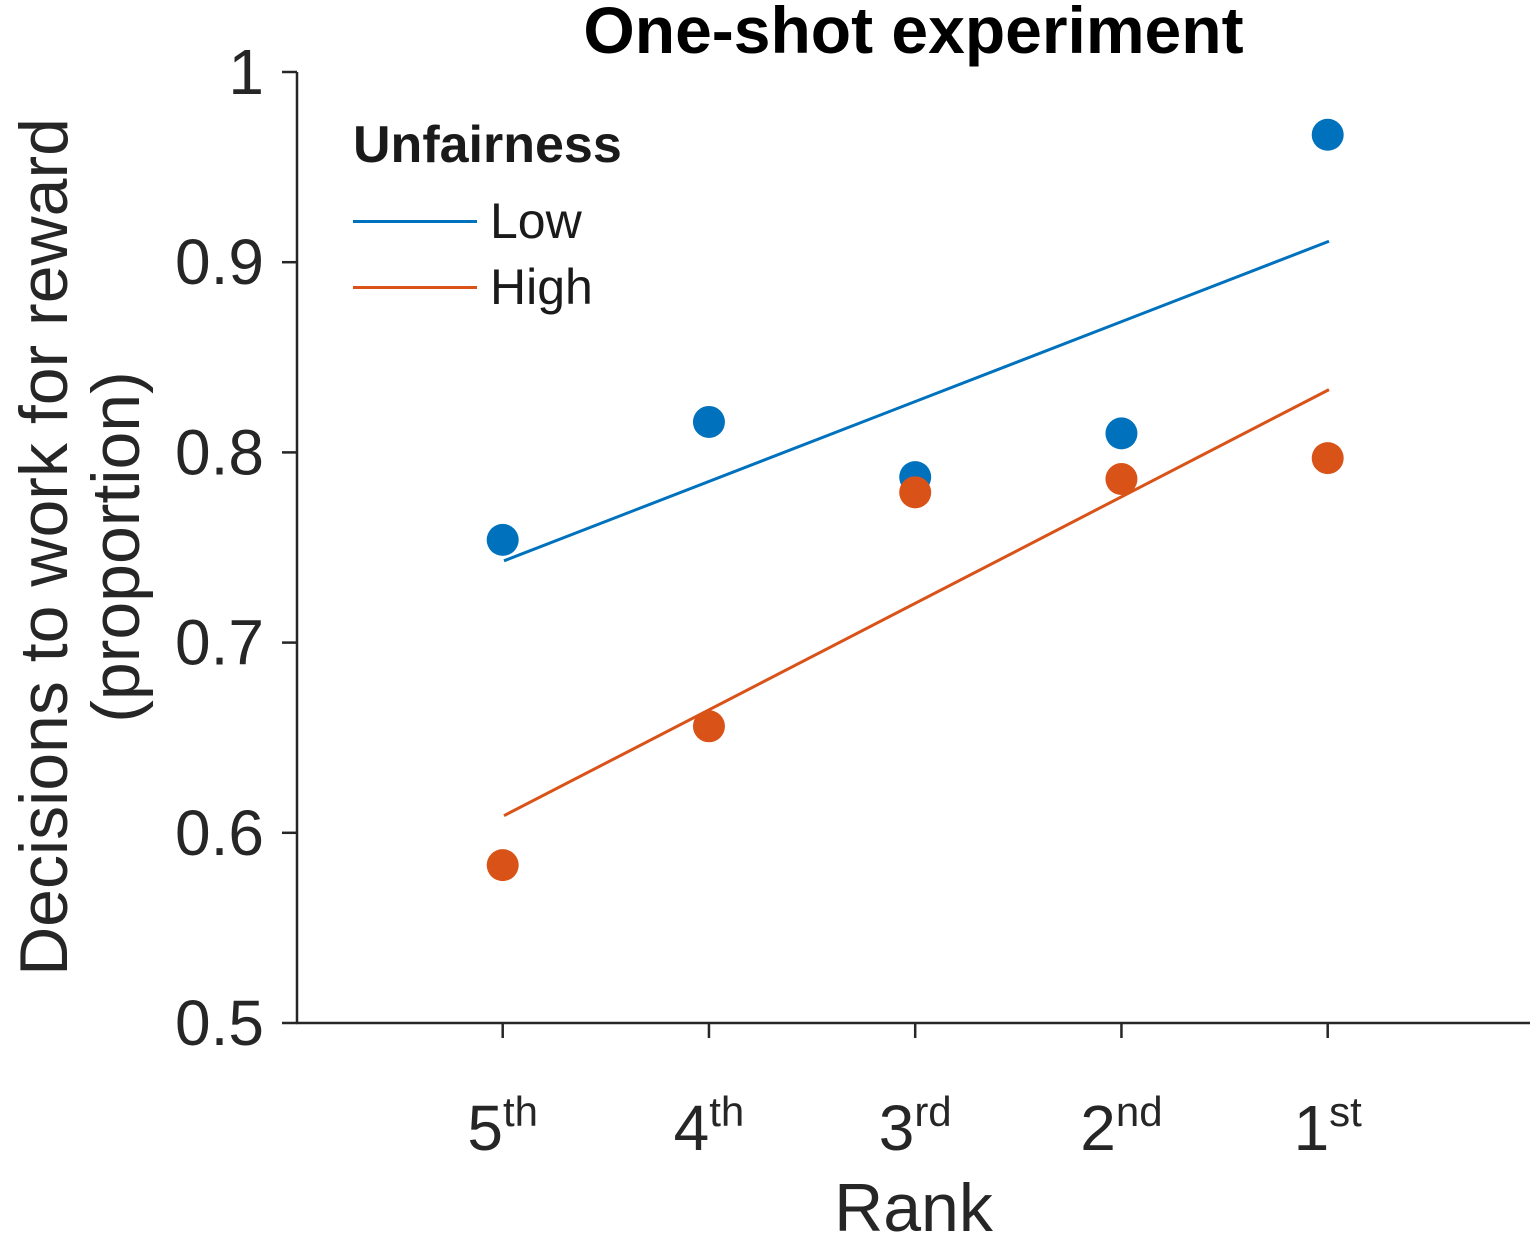 This screenshot has height=1236, width=1536. What do you see at coordinates (708, 726) in the screenshot?
I see `marker-high-4th` at bounding box center [708, 726].